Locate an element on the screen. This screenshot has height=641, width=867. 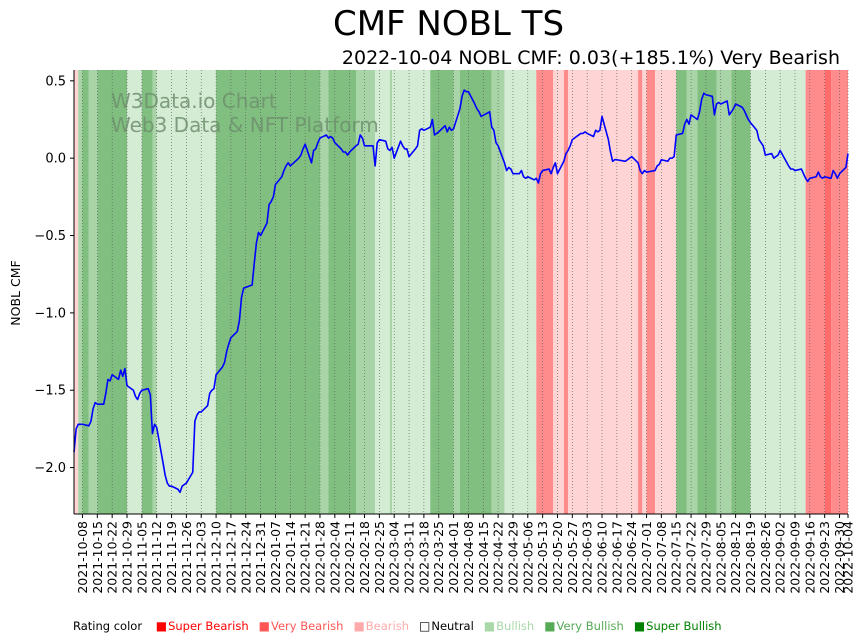
x-tick-label: 2022-07-15 is located at coordinates (676, 557).